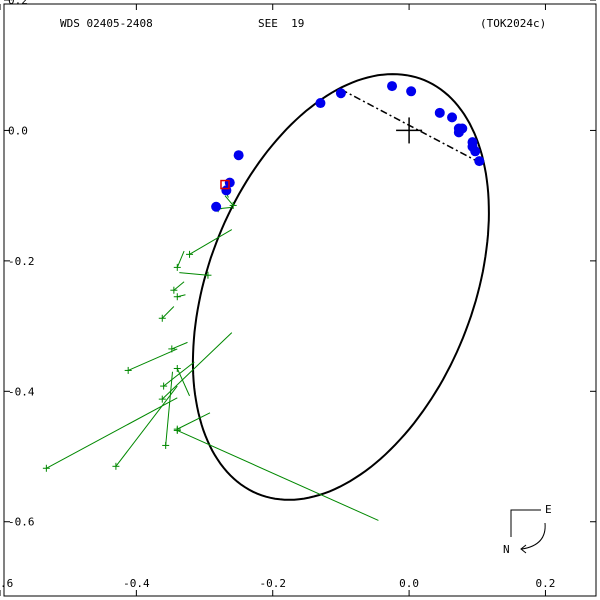 The width and height of the screenshot is (600, 600). I want to click on orbit-reference: (TOK2024c), so click(513, 23).